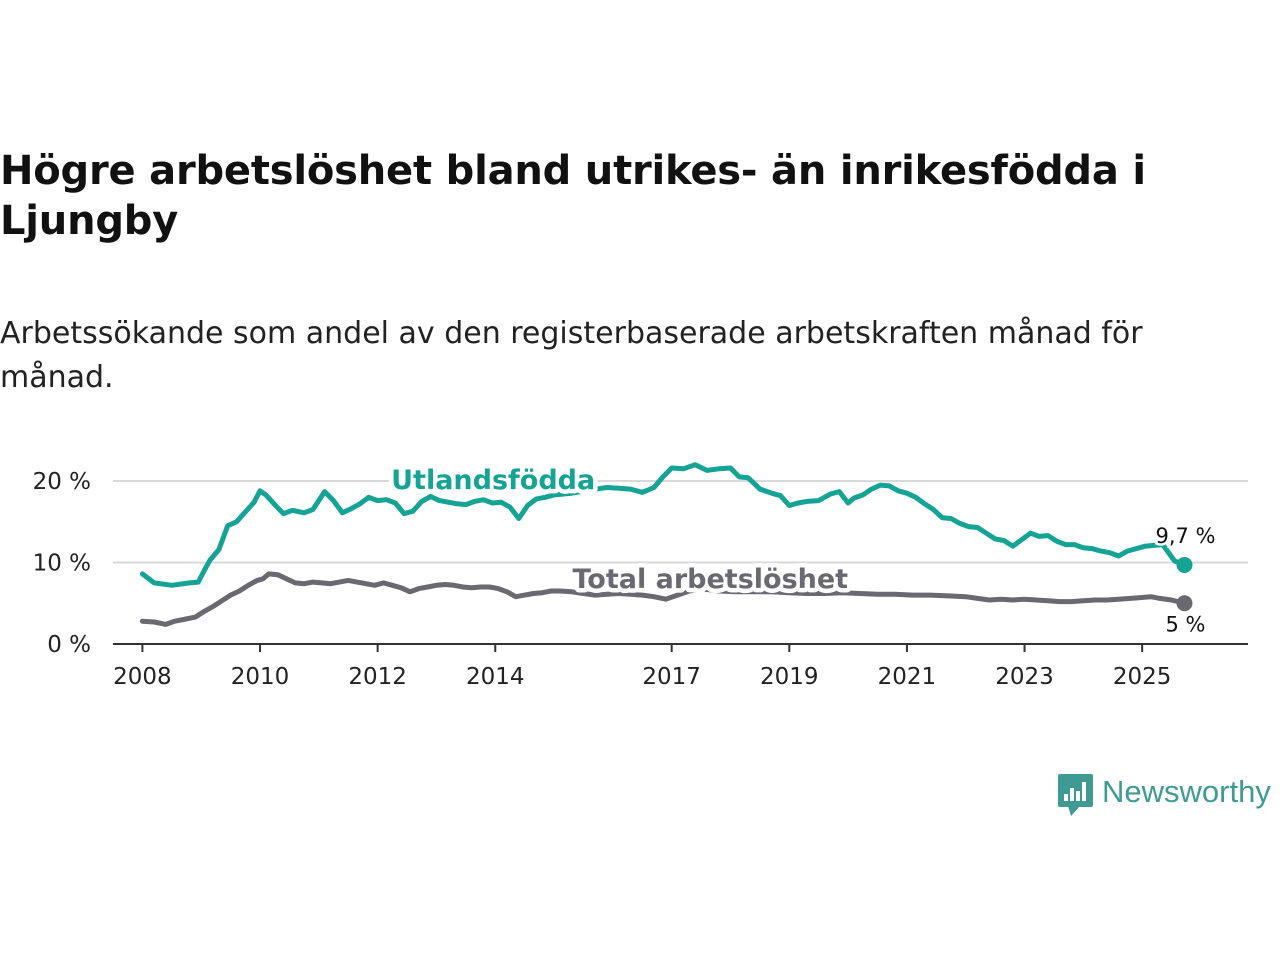 This screenshot has width=1280, height=960. Describe the element at coordinates (260, 677) in the screenshot. I see `x-tick-label: 2010` at that location.